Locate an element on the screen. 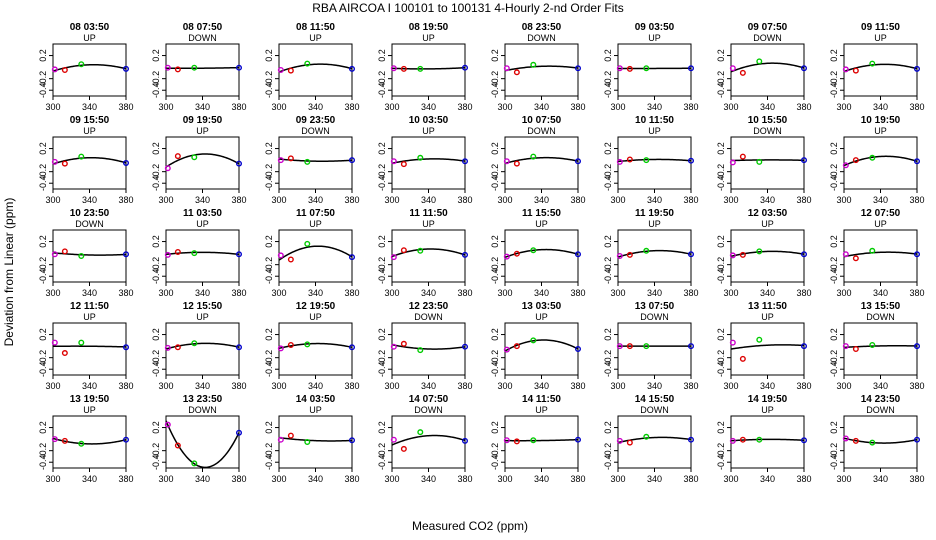  panel-title: 14 15:50 is located at coordinates (655, 399).